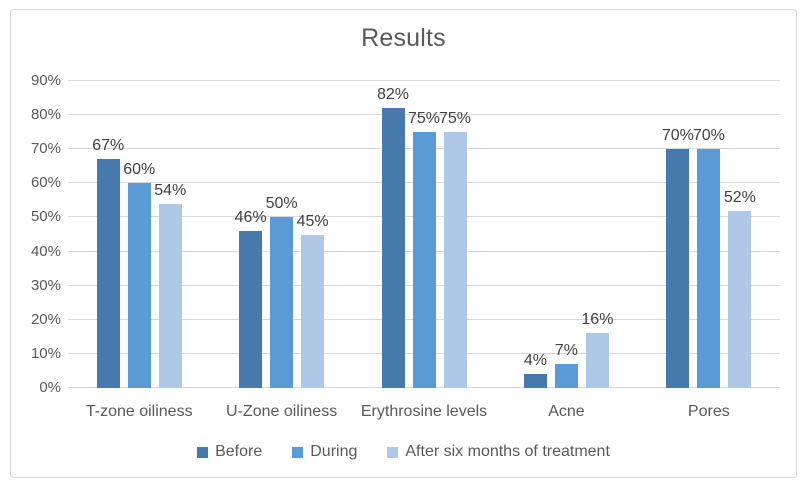  Describe the element at coordinates (50, 387) in the screenshot. I see `y-tick-label: 0%` at that location.